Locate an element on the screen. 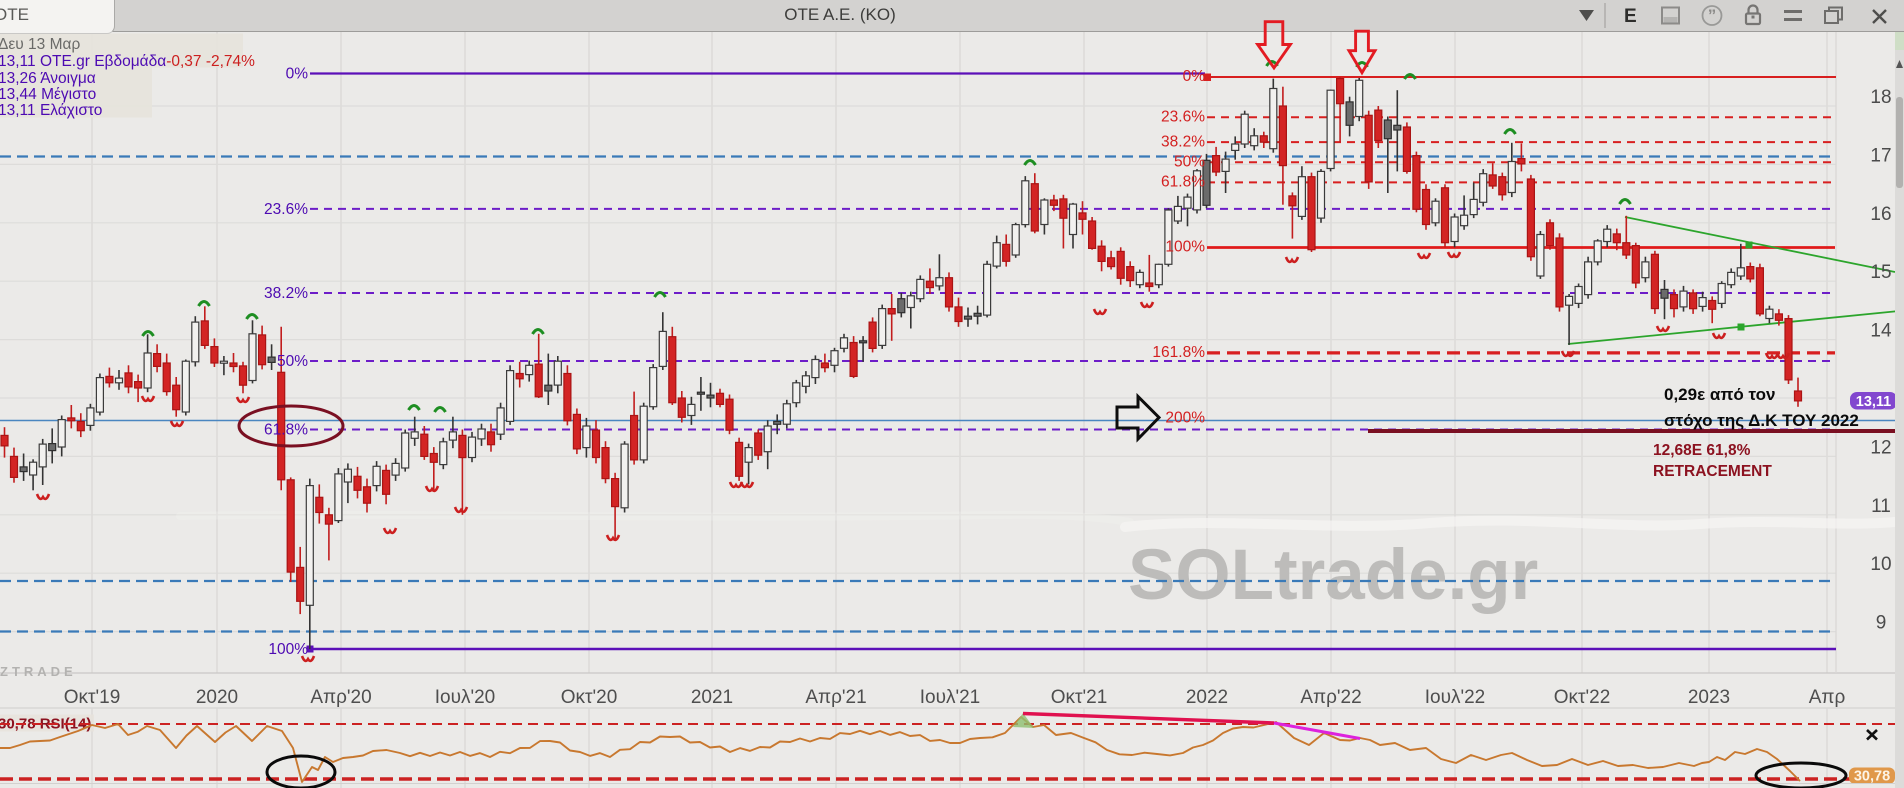  svg-text: 30,78 is located at coordinates (1872, 777).